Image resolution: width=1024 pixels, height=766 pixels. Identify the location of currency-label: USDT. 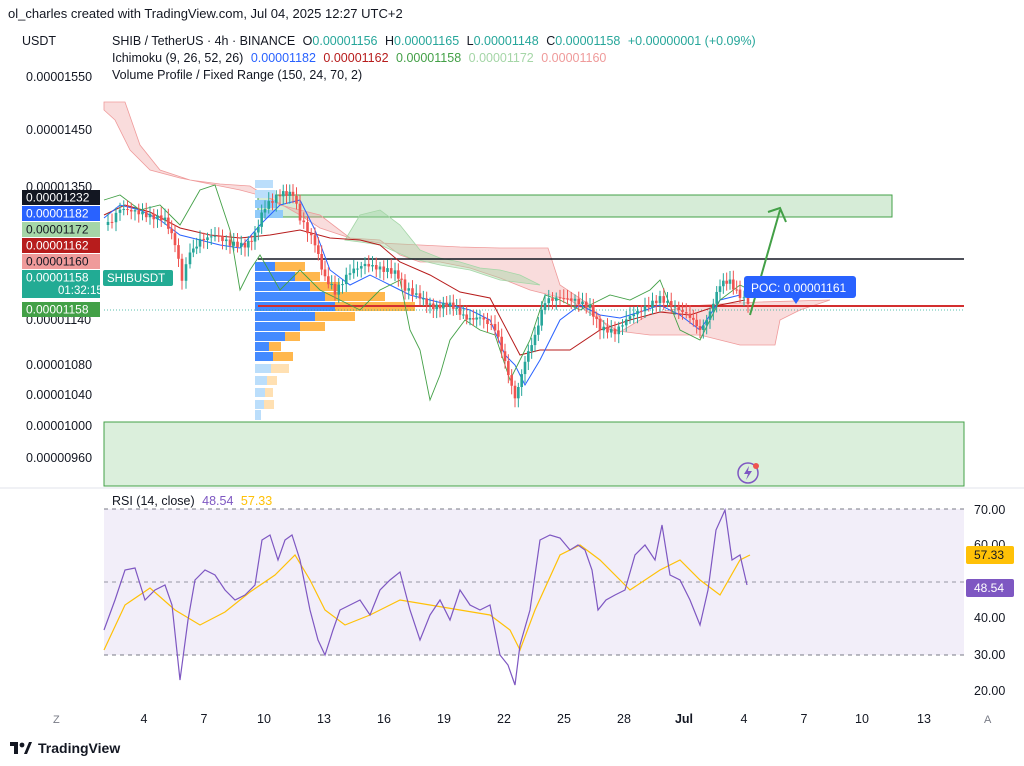
(39, 41).